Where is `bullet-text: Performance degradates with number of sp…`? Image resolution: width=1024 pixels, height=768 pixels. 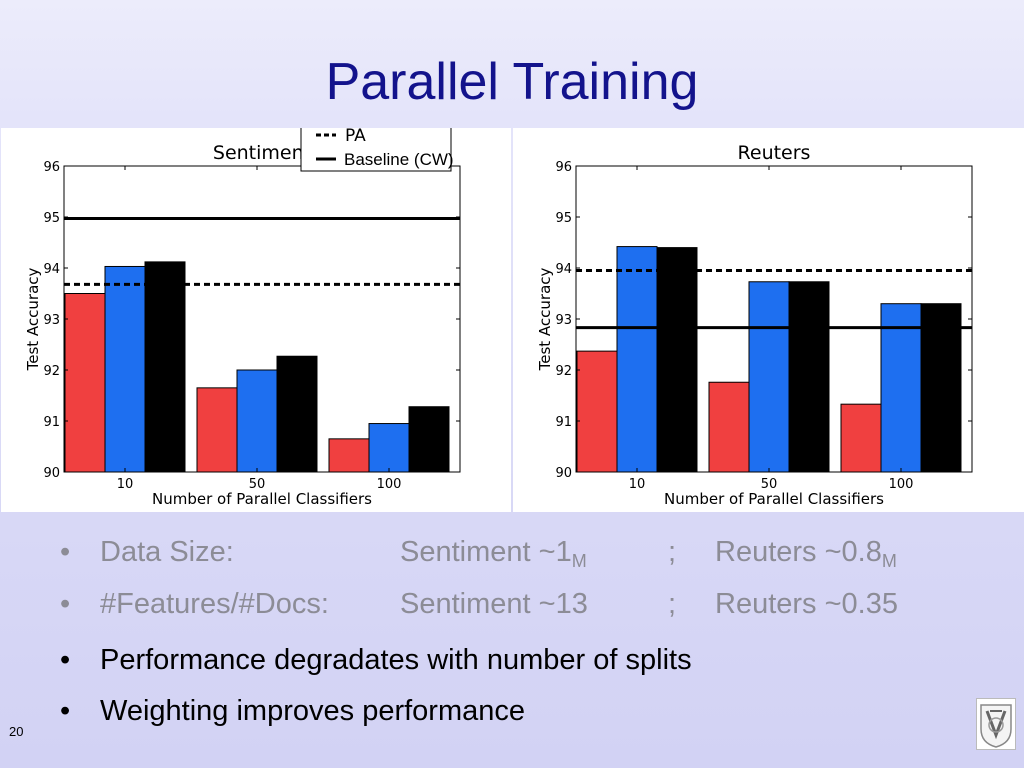 bullet-text: Performance degradates with number of sp… is located at coordinates (396, 660).